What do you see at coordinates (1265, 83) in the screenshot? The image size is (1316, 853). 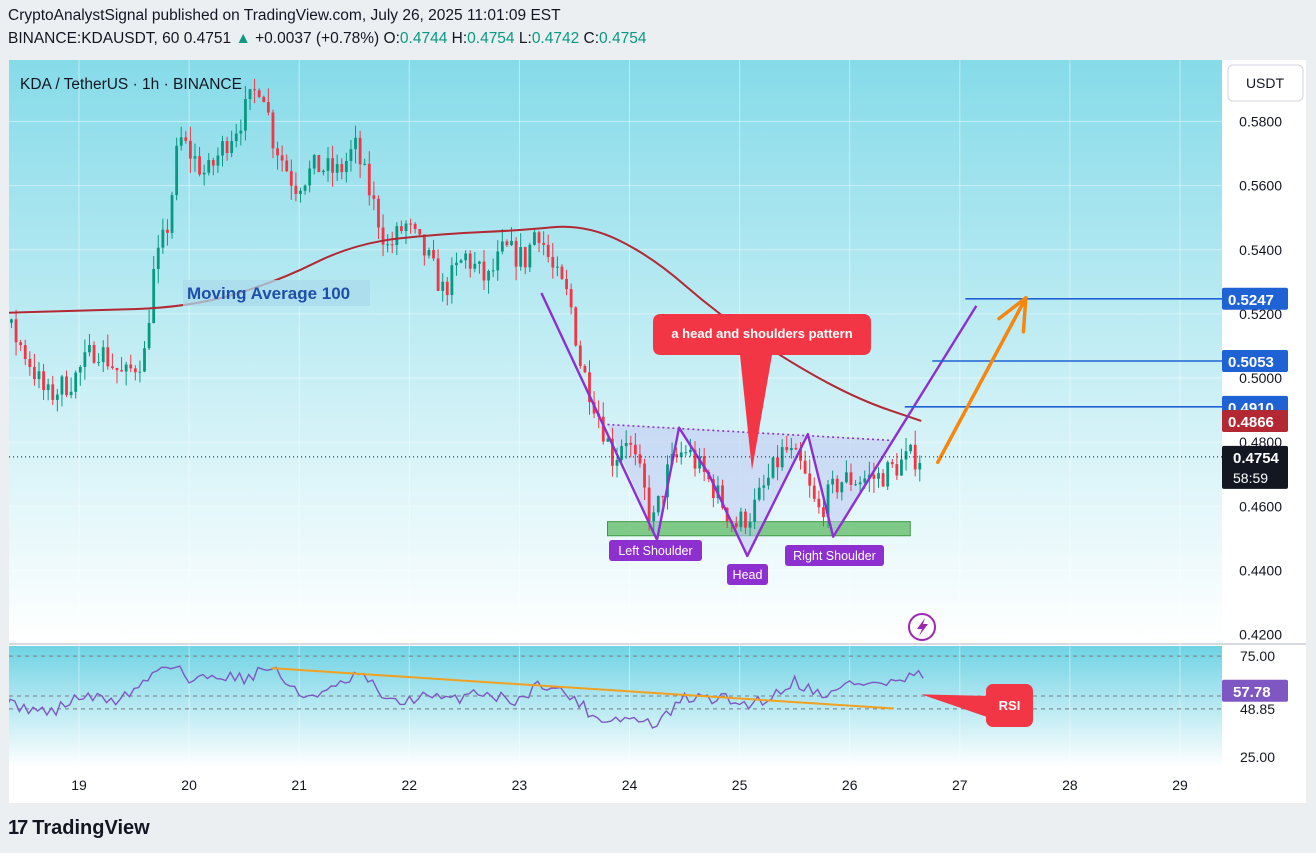 I see `currency-button: USDT` at bounding box center [1265, 83].